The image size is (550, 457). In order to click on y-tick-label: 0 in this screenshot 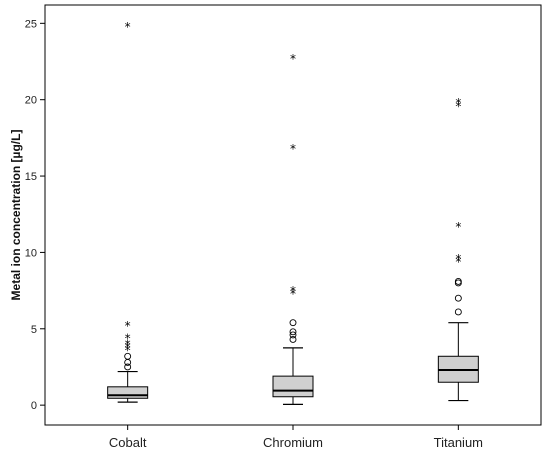, I will do `click(34, 406)`.